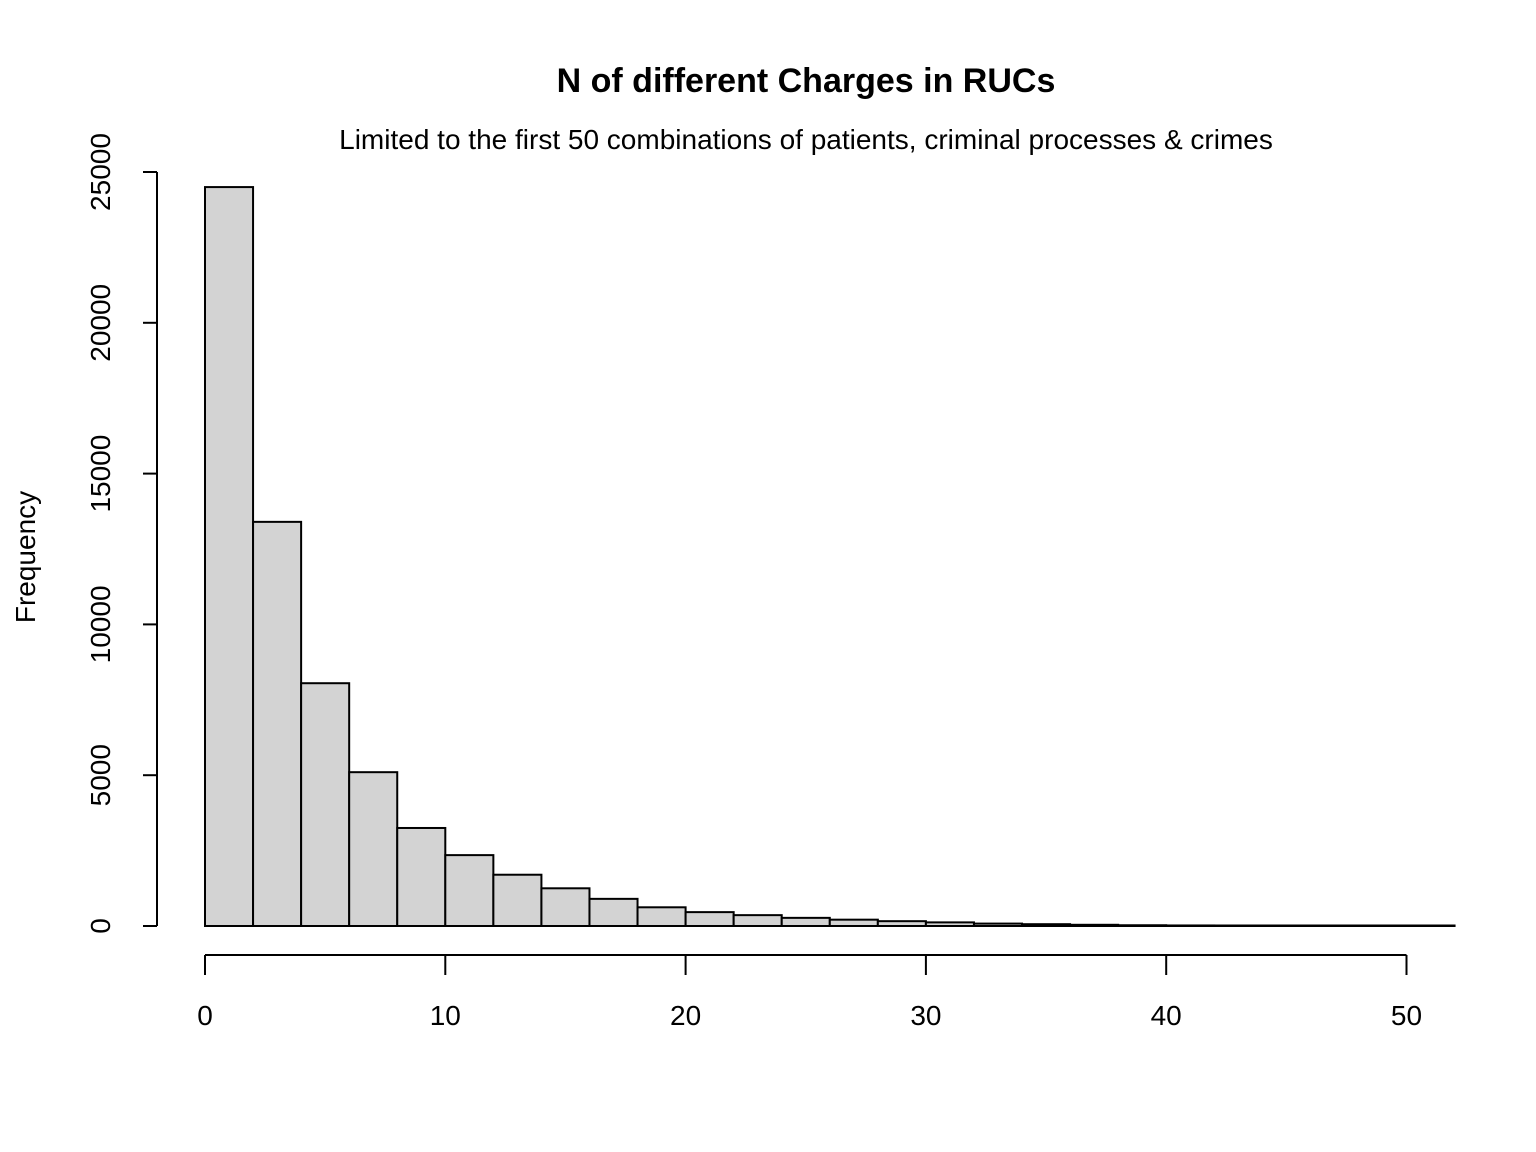 The width and height of the screenshot is (1536, 1152). What do you see at coordinates (445, 1015) in the screenshot?
I see `x-tick-label: 10` at bounding box center [445, 1015].